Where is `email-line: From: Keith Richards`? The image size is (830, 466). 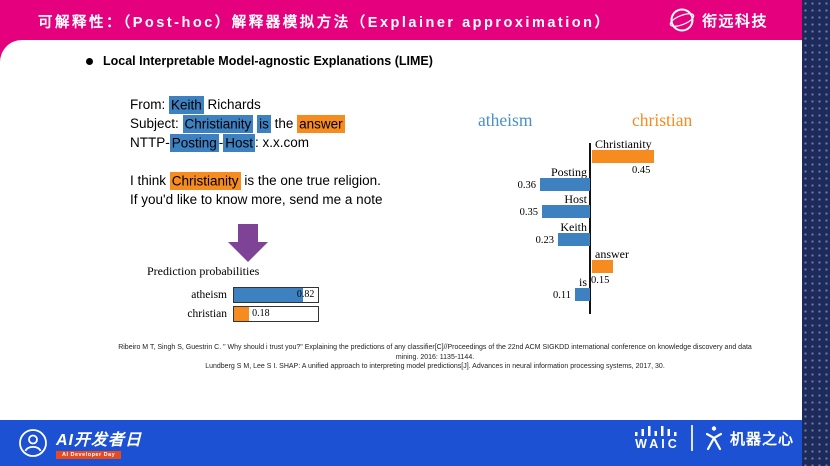 email-line: From: Keith Richards is located at coordinates (195, 104).